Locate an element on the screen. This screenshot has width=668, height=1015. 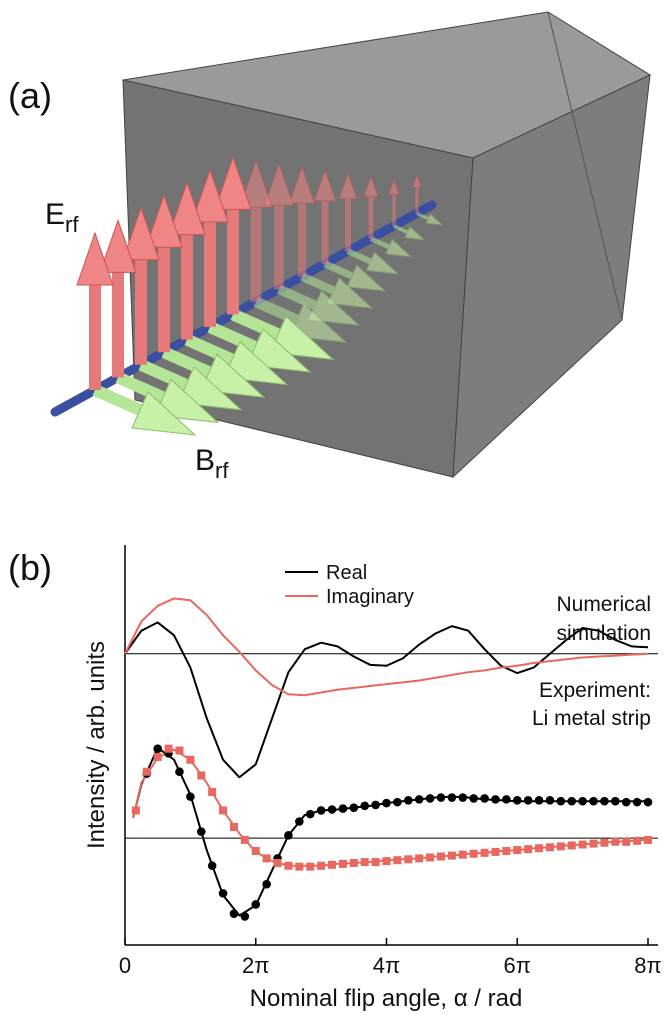
y-axis-label: Intensity / arb. units is located at coordinates (96, 745).